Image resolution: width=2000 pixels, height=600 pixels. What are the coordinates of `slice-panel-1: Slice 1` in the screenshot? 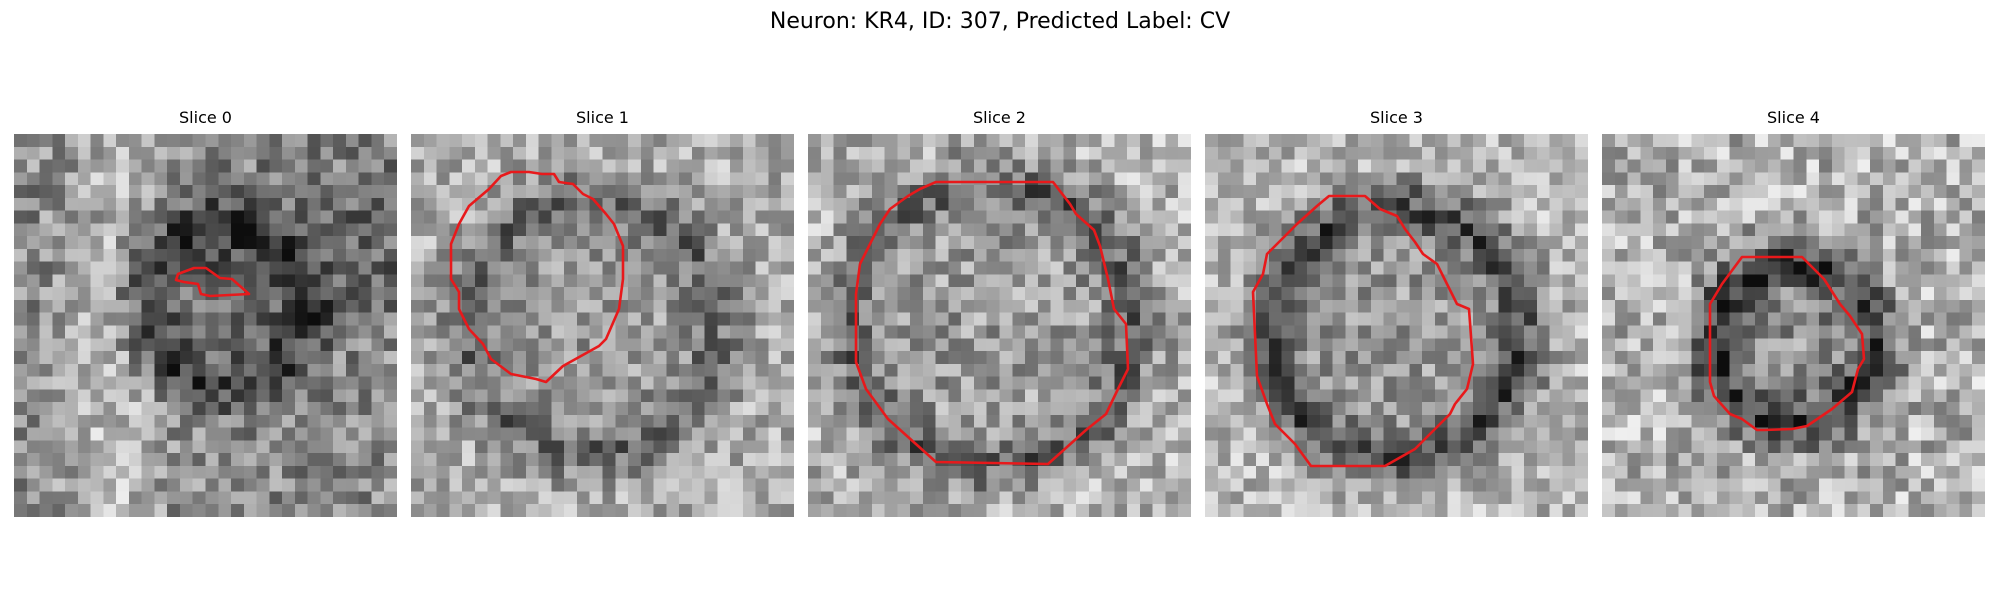 It's located at (602, 312).